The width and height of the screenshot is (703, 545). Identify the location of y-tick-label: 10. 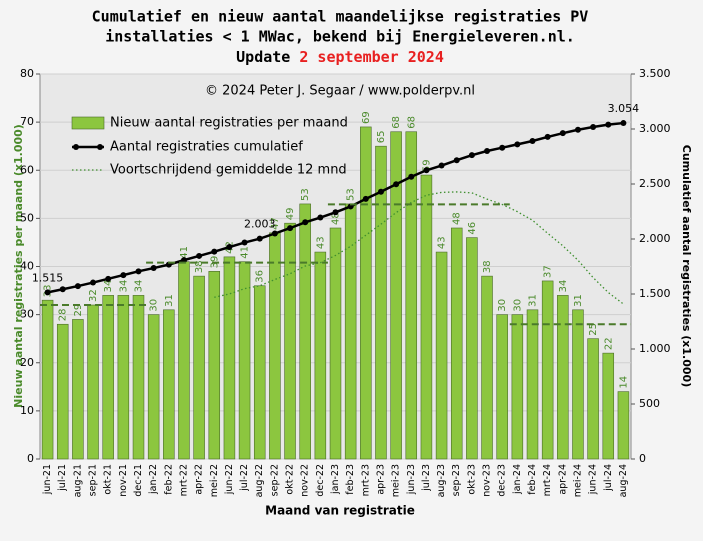
(27, 410).